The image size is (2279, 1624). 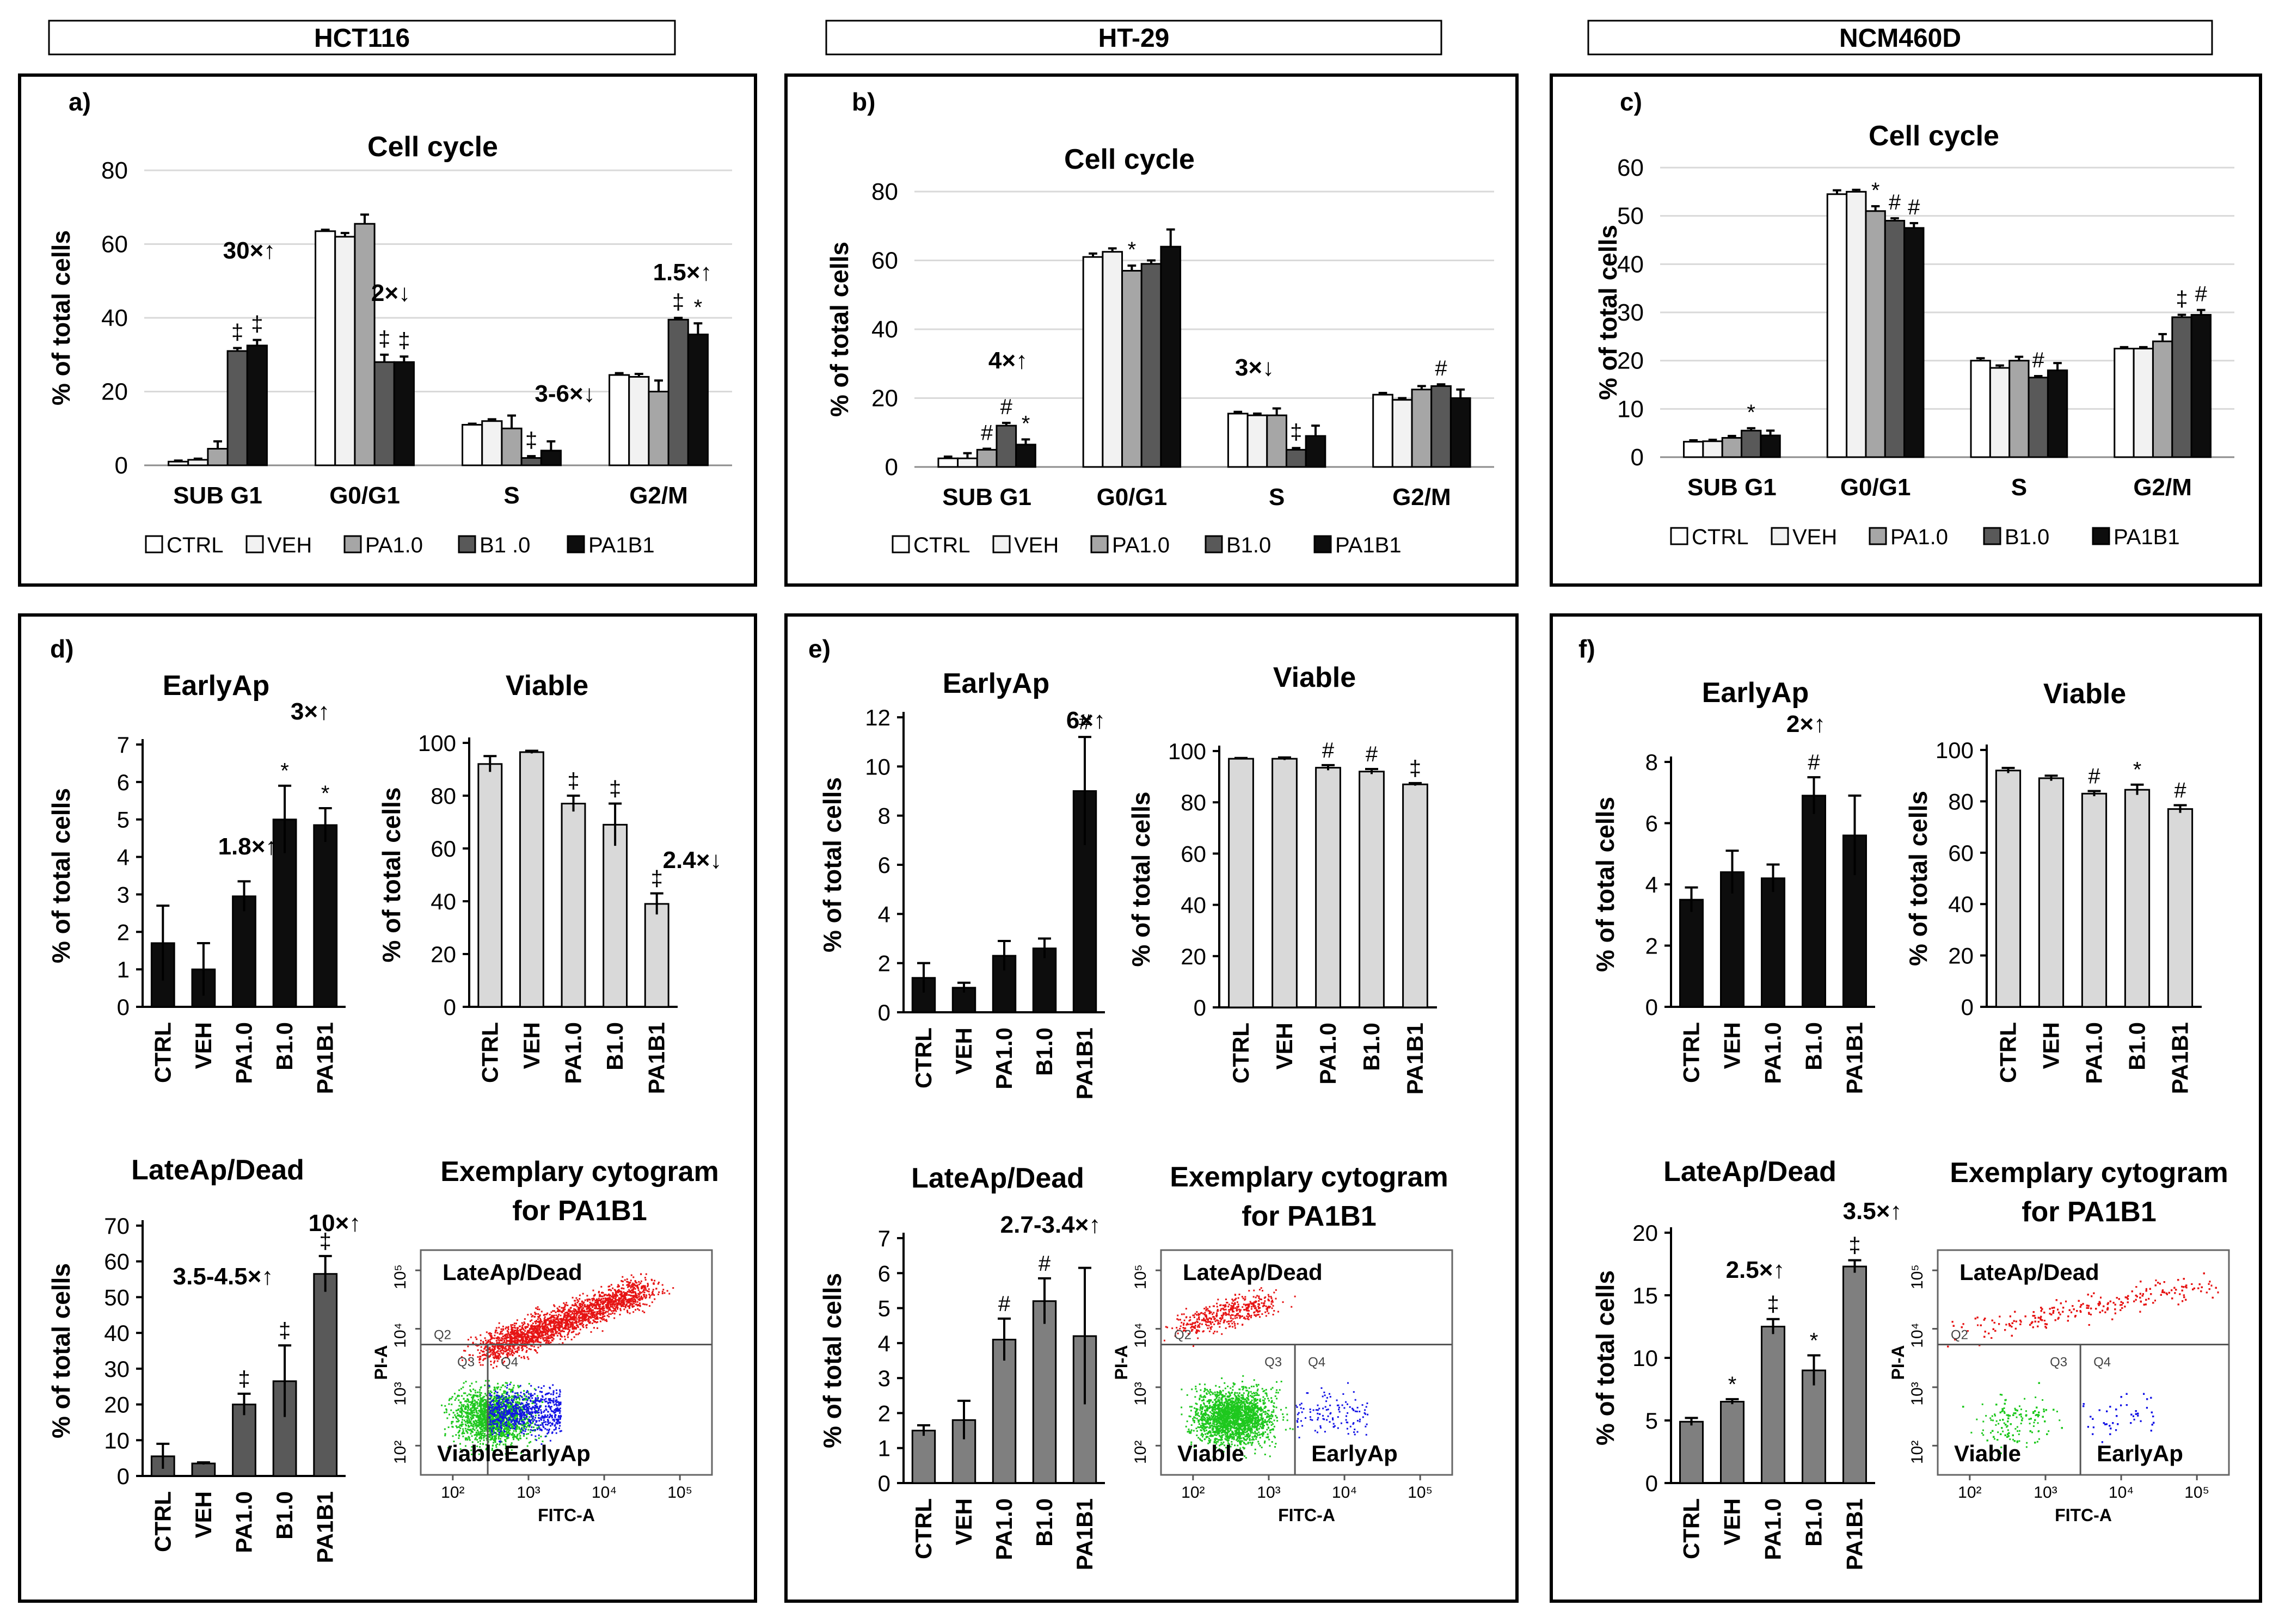 What do you see at coordinates (1586, 649) in the screenshot?
I see `panel-label: f)` at bounding box center [1586, 649].